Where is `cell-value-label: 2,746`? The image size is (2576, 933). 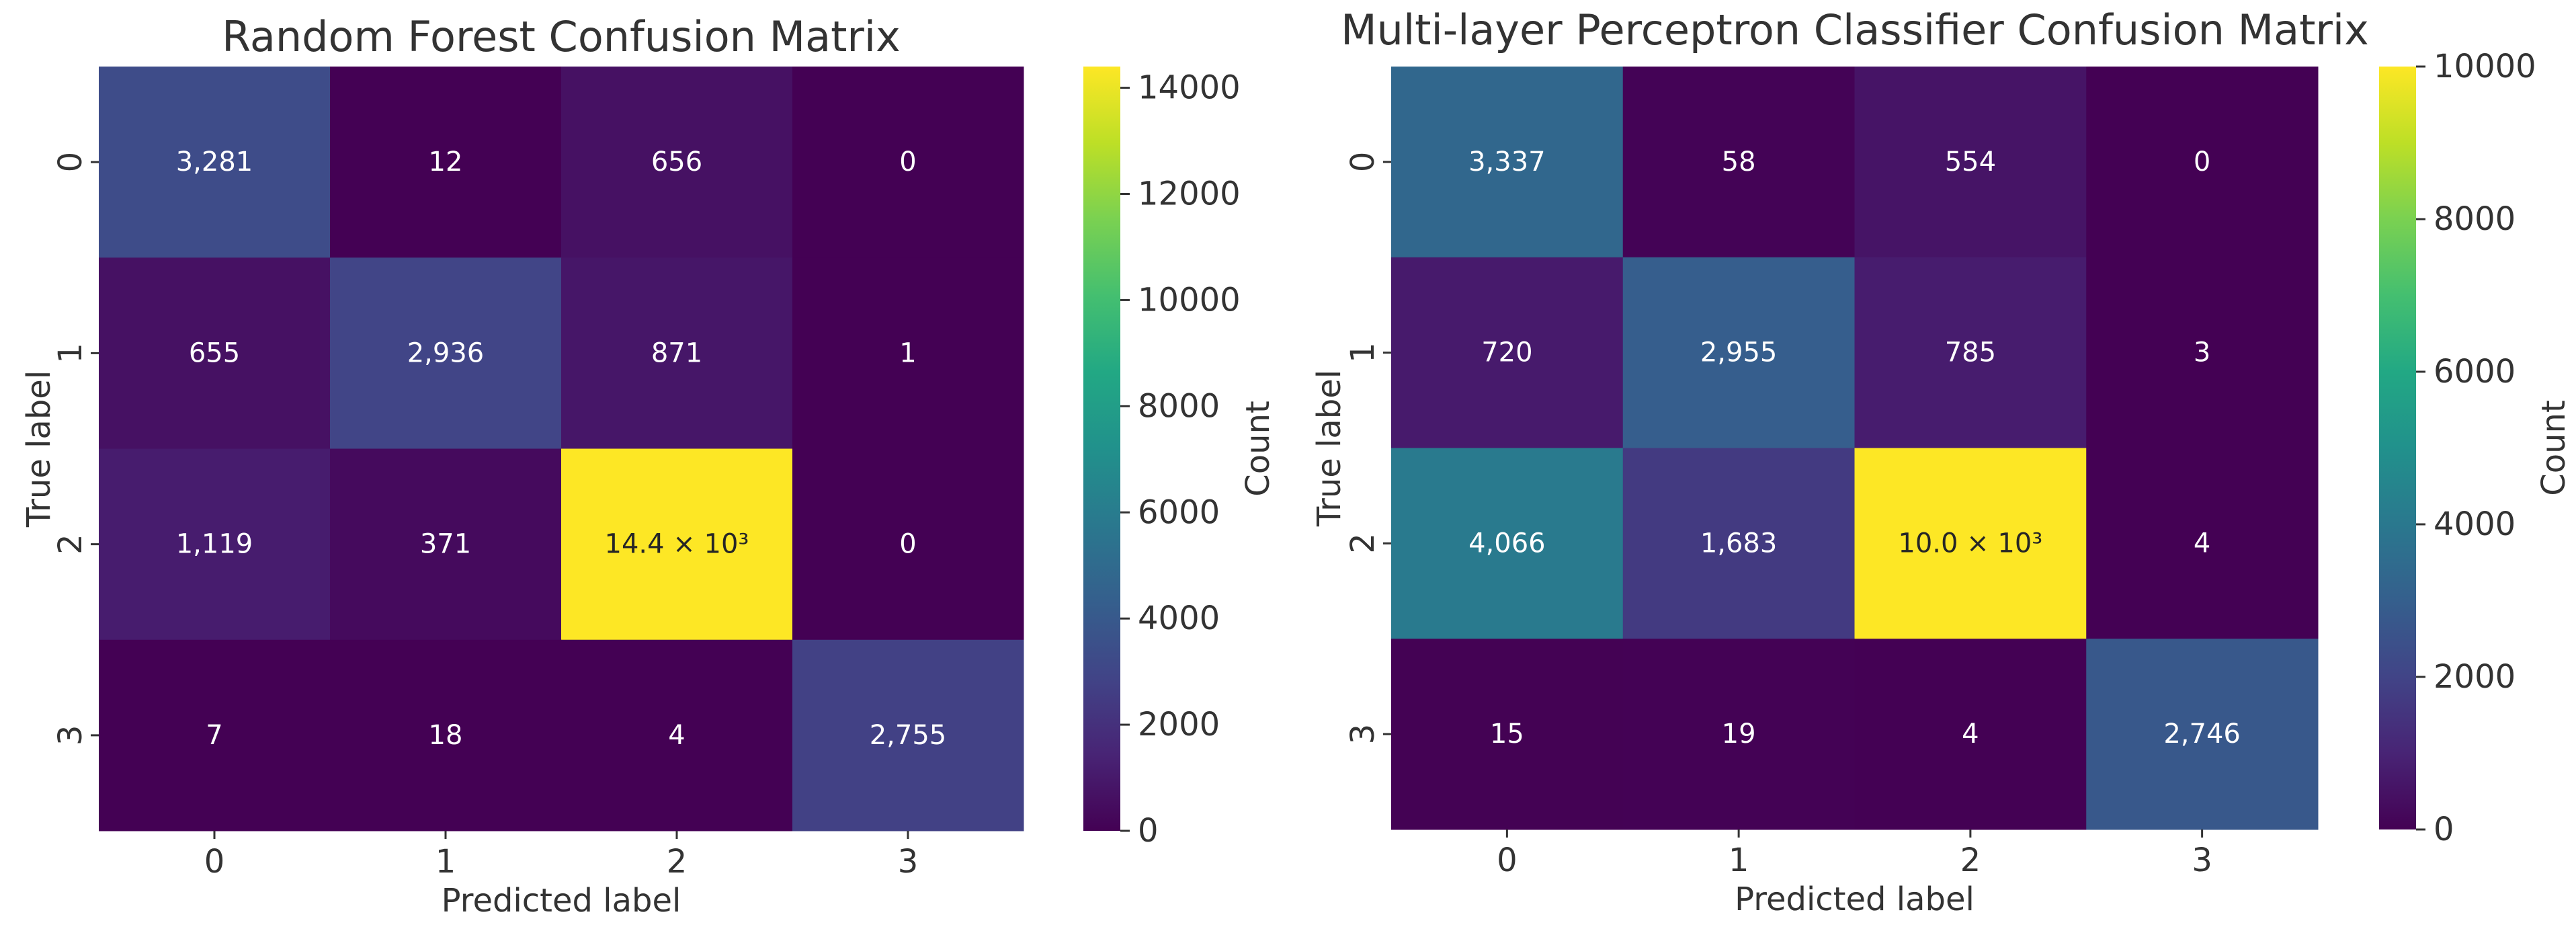
cell-value-label: 2,746 is located at coordinates (2202, 734).